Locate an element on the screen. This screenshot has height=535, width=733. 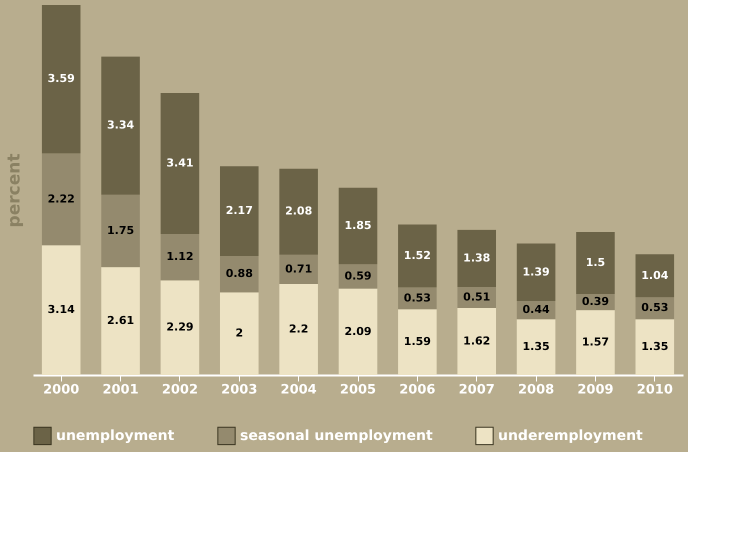
data-label: 3.14 is located at coordinates (62, 309).